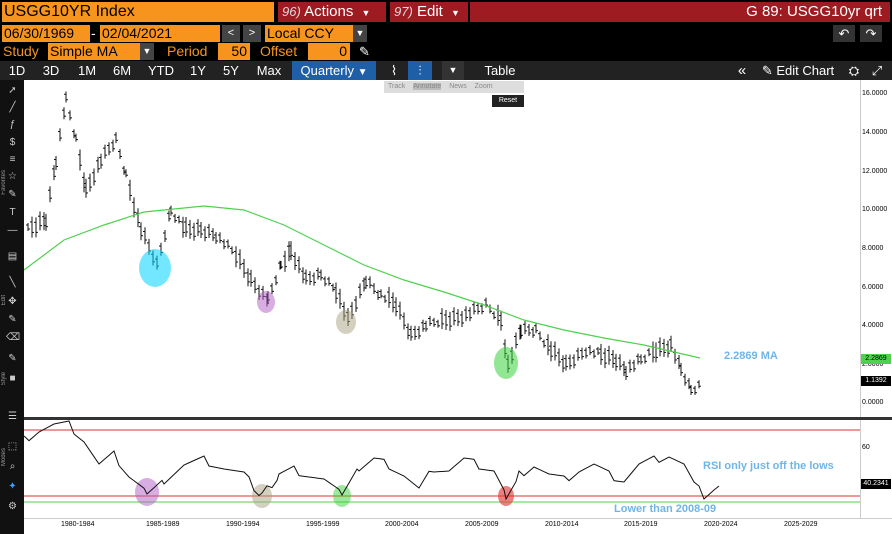  What do you see at coordinates (12, 194) in the screenshot?
I see `brush-icon: ✎` at bounding box center [12, 194].